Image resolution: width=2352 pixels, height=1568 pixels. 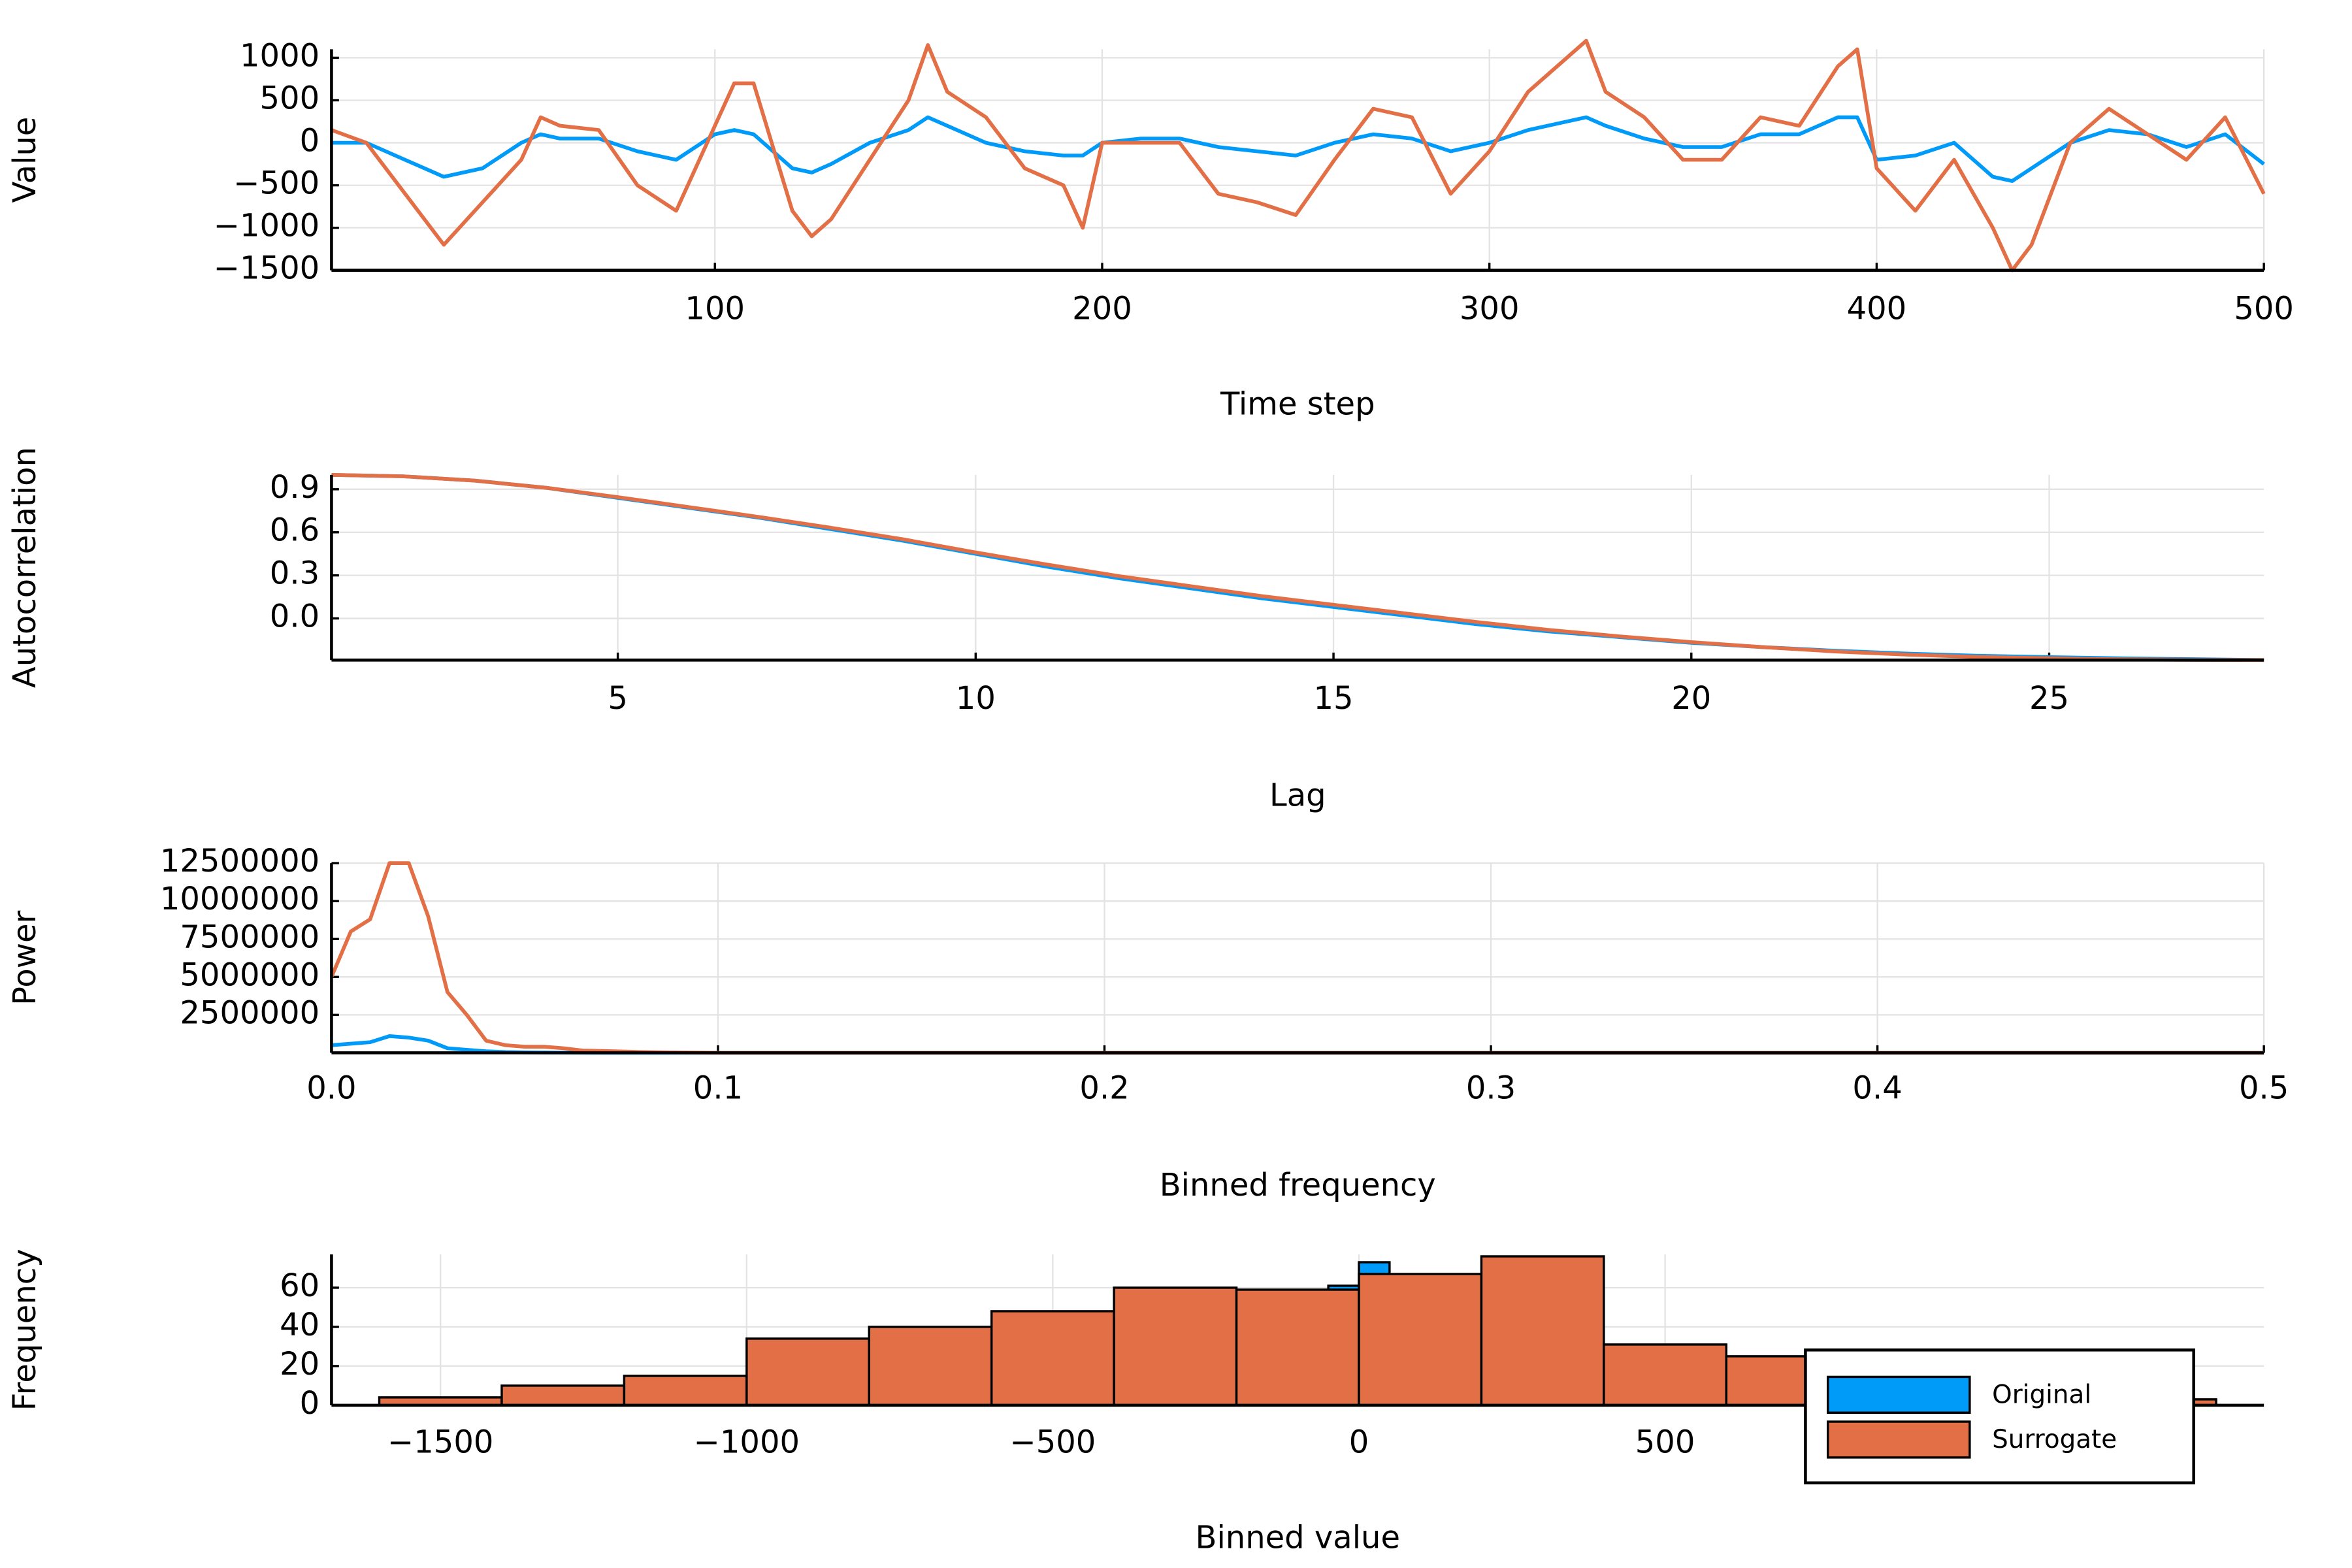 I want to click on x-axis-label: Binned frequency, so click(x=1298, y=1185).